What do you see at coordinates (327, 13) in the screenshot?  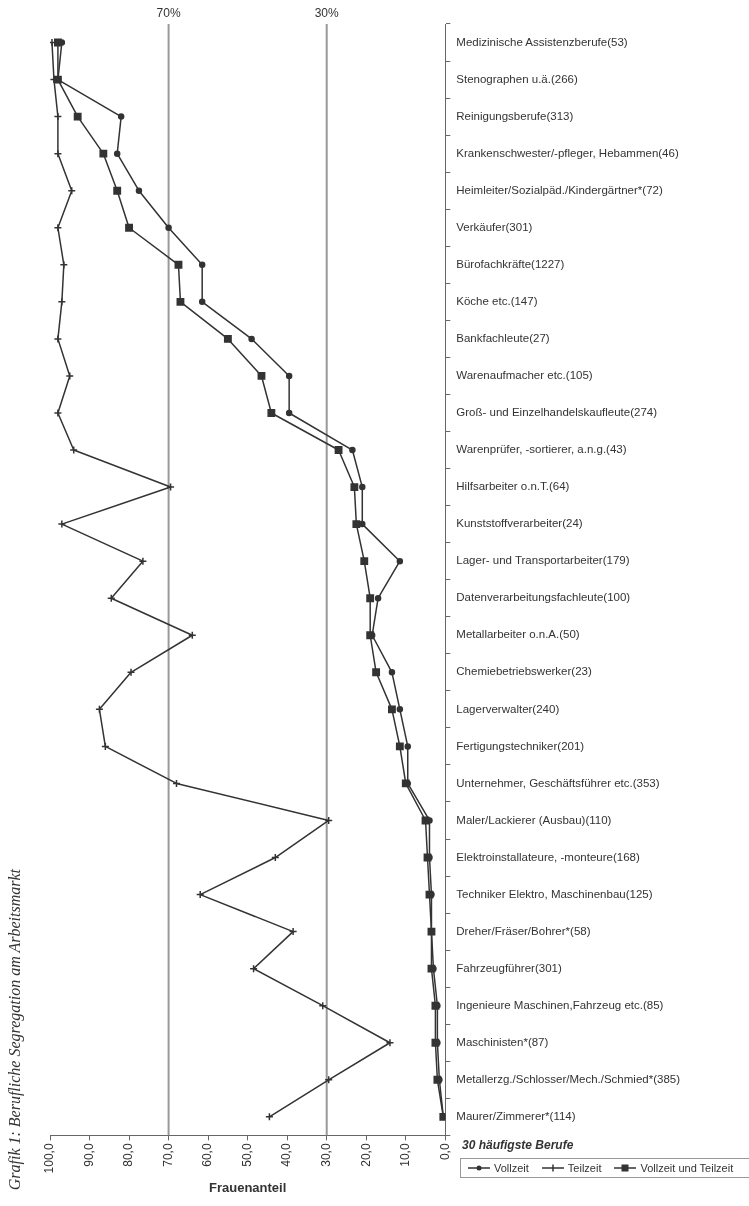 I see `ref-line-label: 30%` at bounding box center [327, 13].